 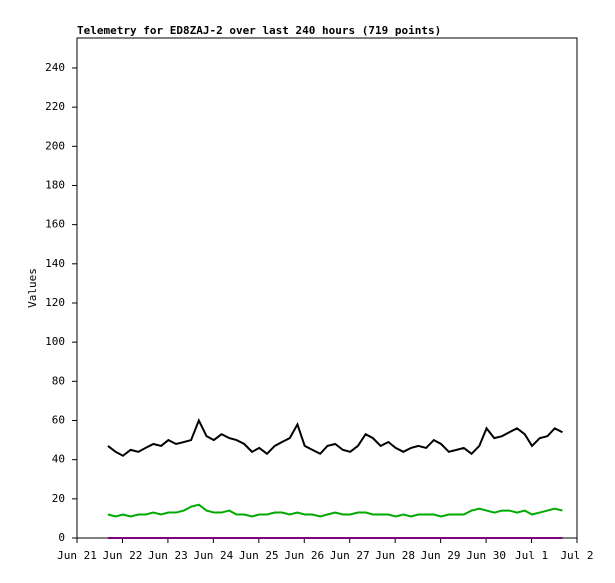 I want to click on x-tick-label: Jun 21, so click(x=77, y=555).